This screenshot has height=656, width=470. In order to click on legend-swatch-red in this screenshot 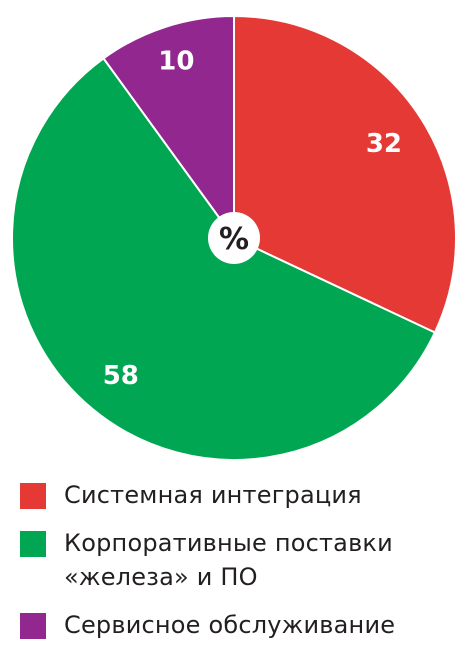, I will do `click(33, 496)`.